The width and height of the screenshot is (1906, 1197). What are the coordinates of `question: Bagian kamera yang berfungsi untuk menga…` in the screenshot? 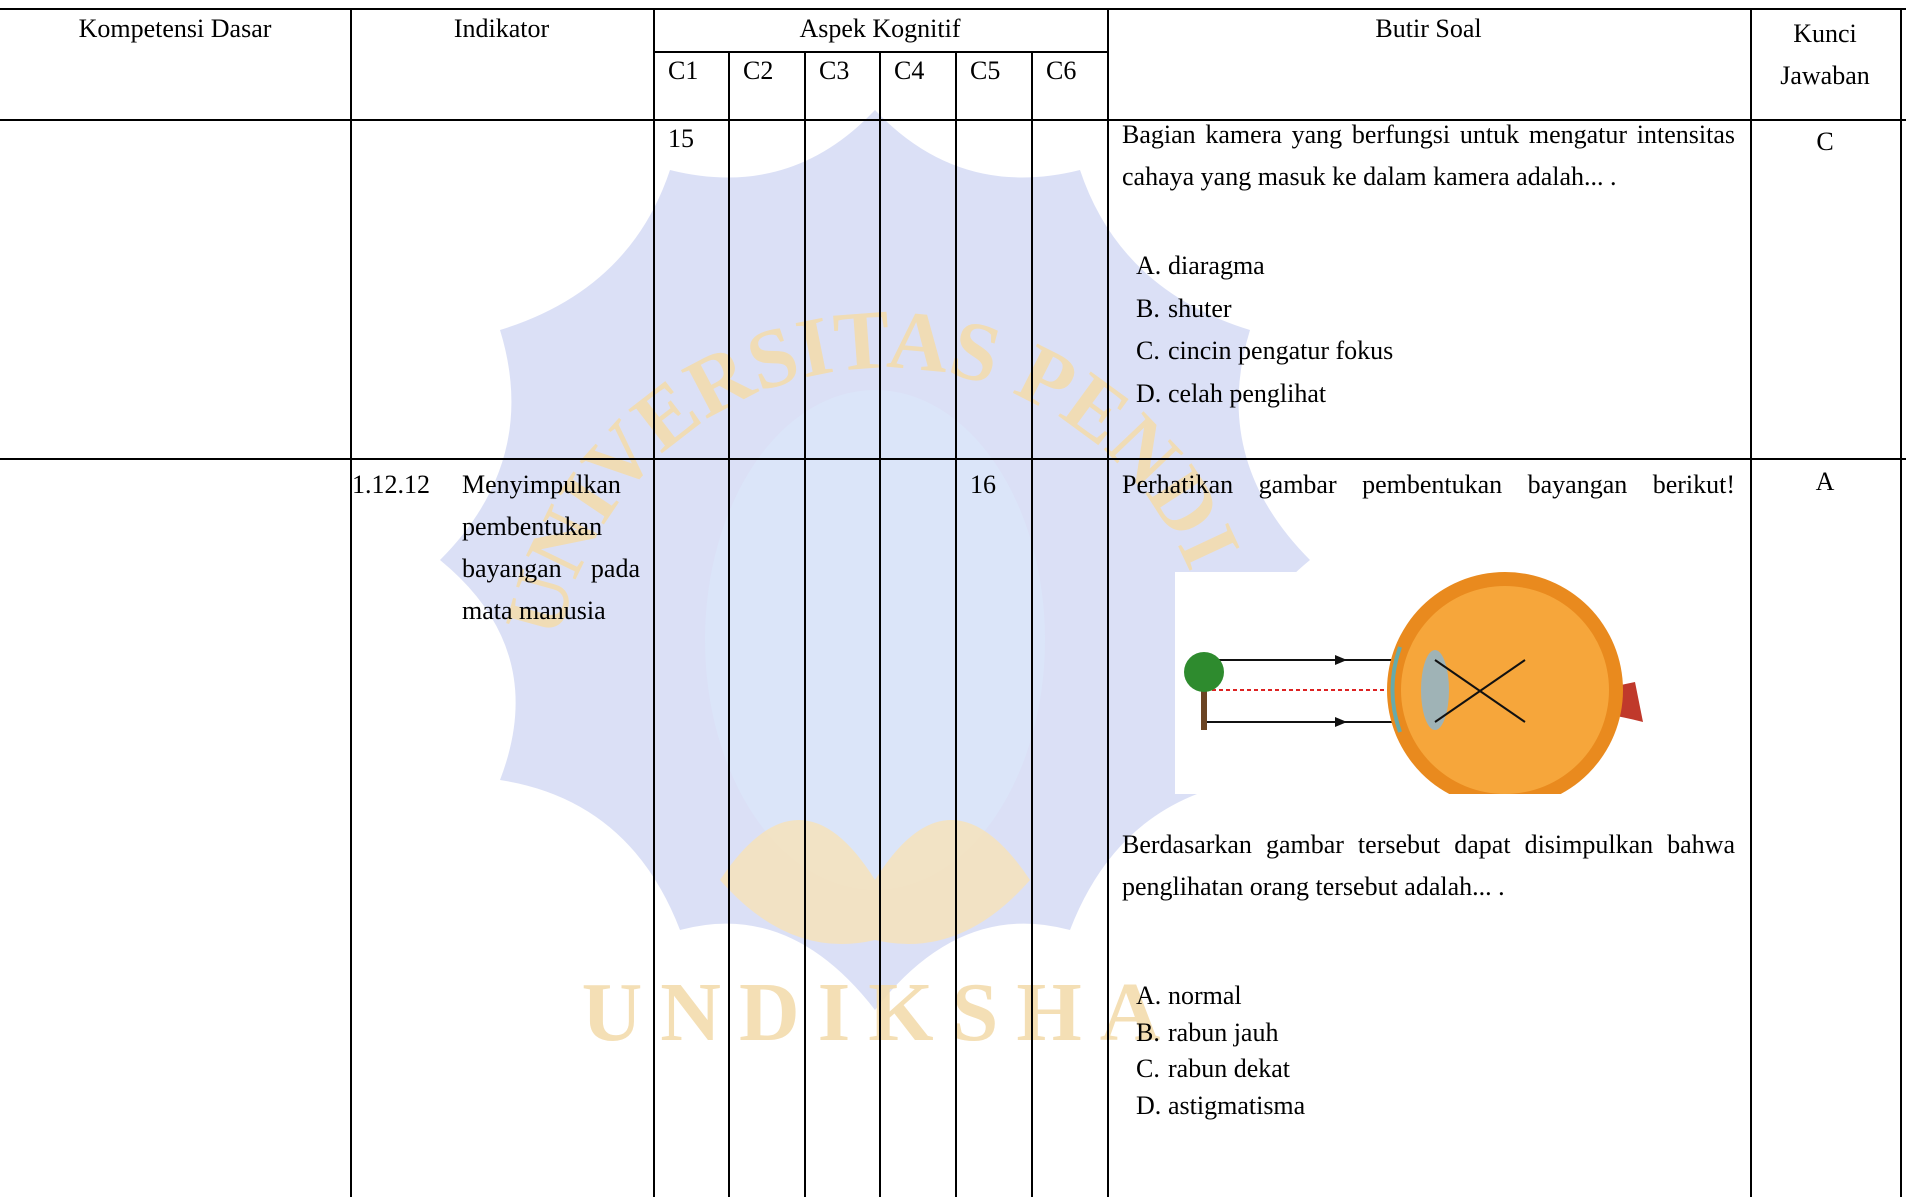 It's located at (1428, 155).